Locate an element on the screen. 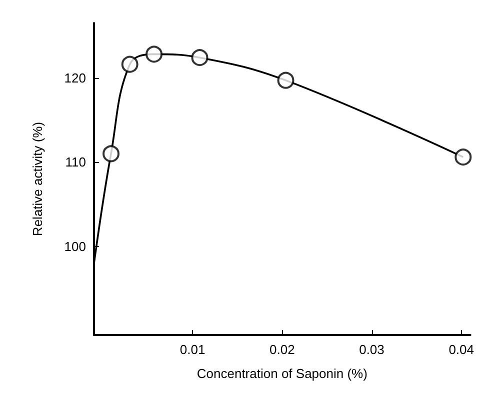 The image size is (485, 401). y-tick-label: 110 is located at coordinates (75, 162).